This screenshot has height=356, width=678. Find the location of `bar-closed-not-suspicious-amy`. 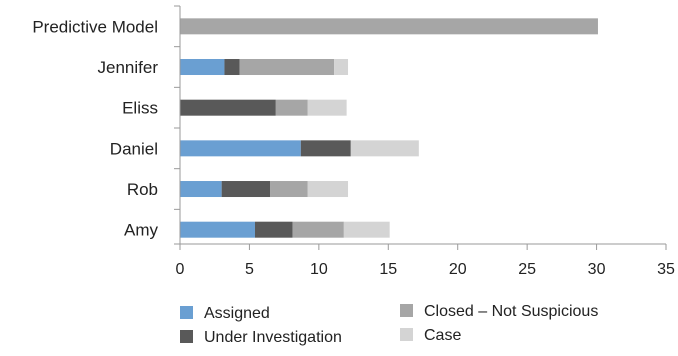

bar-closed-not-suspicious-amy is located at coordinates (318, 229).